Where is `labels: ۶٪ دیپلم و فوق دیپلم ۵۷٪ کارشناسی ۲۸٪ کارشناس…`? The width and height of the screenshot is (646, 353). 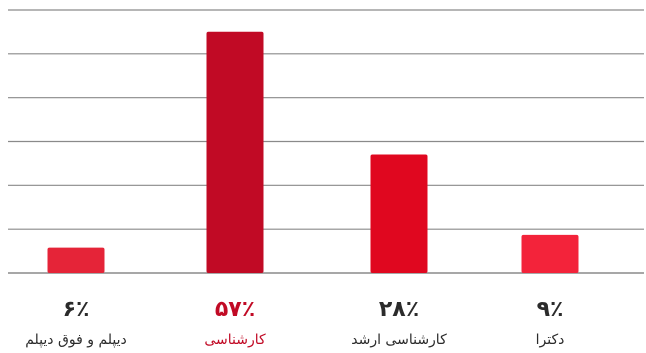 labels: ۶٪ دیپلم و فوق دیپلم ۵۷٪ کارشناسی ۲۸٪ کارشناس… is located at coordinates (294, 322).